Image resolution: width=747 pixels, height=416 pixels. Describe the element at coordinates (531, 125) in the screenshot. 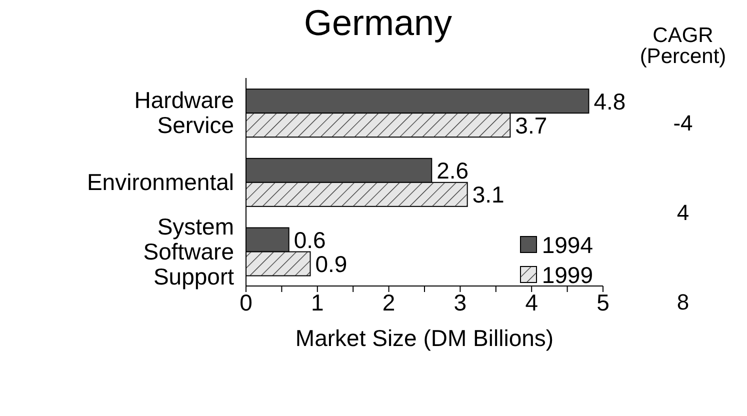

I see `data-label: 3.7` at that location.